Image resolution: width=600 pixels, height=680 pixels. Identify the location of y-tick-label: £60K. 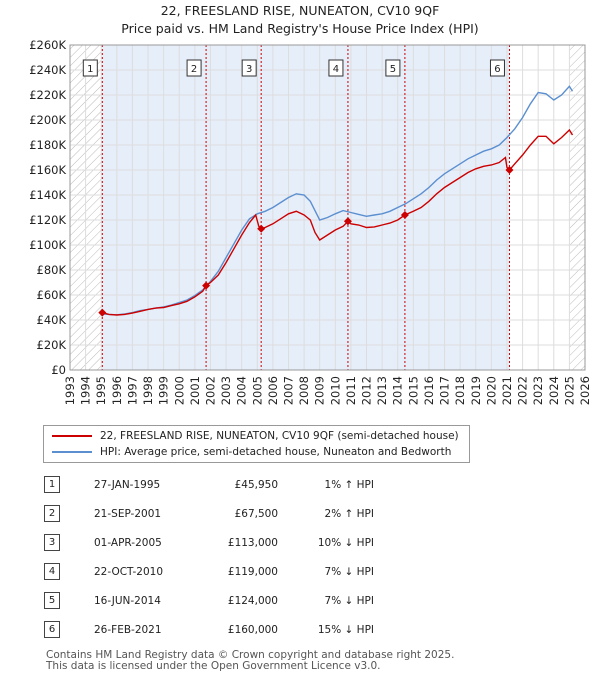
(52, 295).